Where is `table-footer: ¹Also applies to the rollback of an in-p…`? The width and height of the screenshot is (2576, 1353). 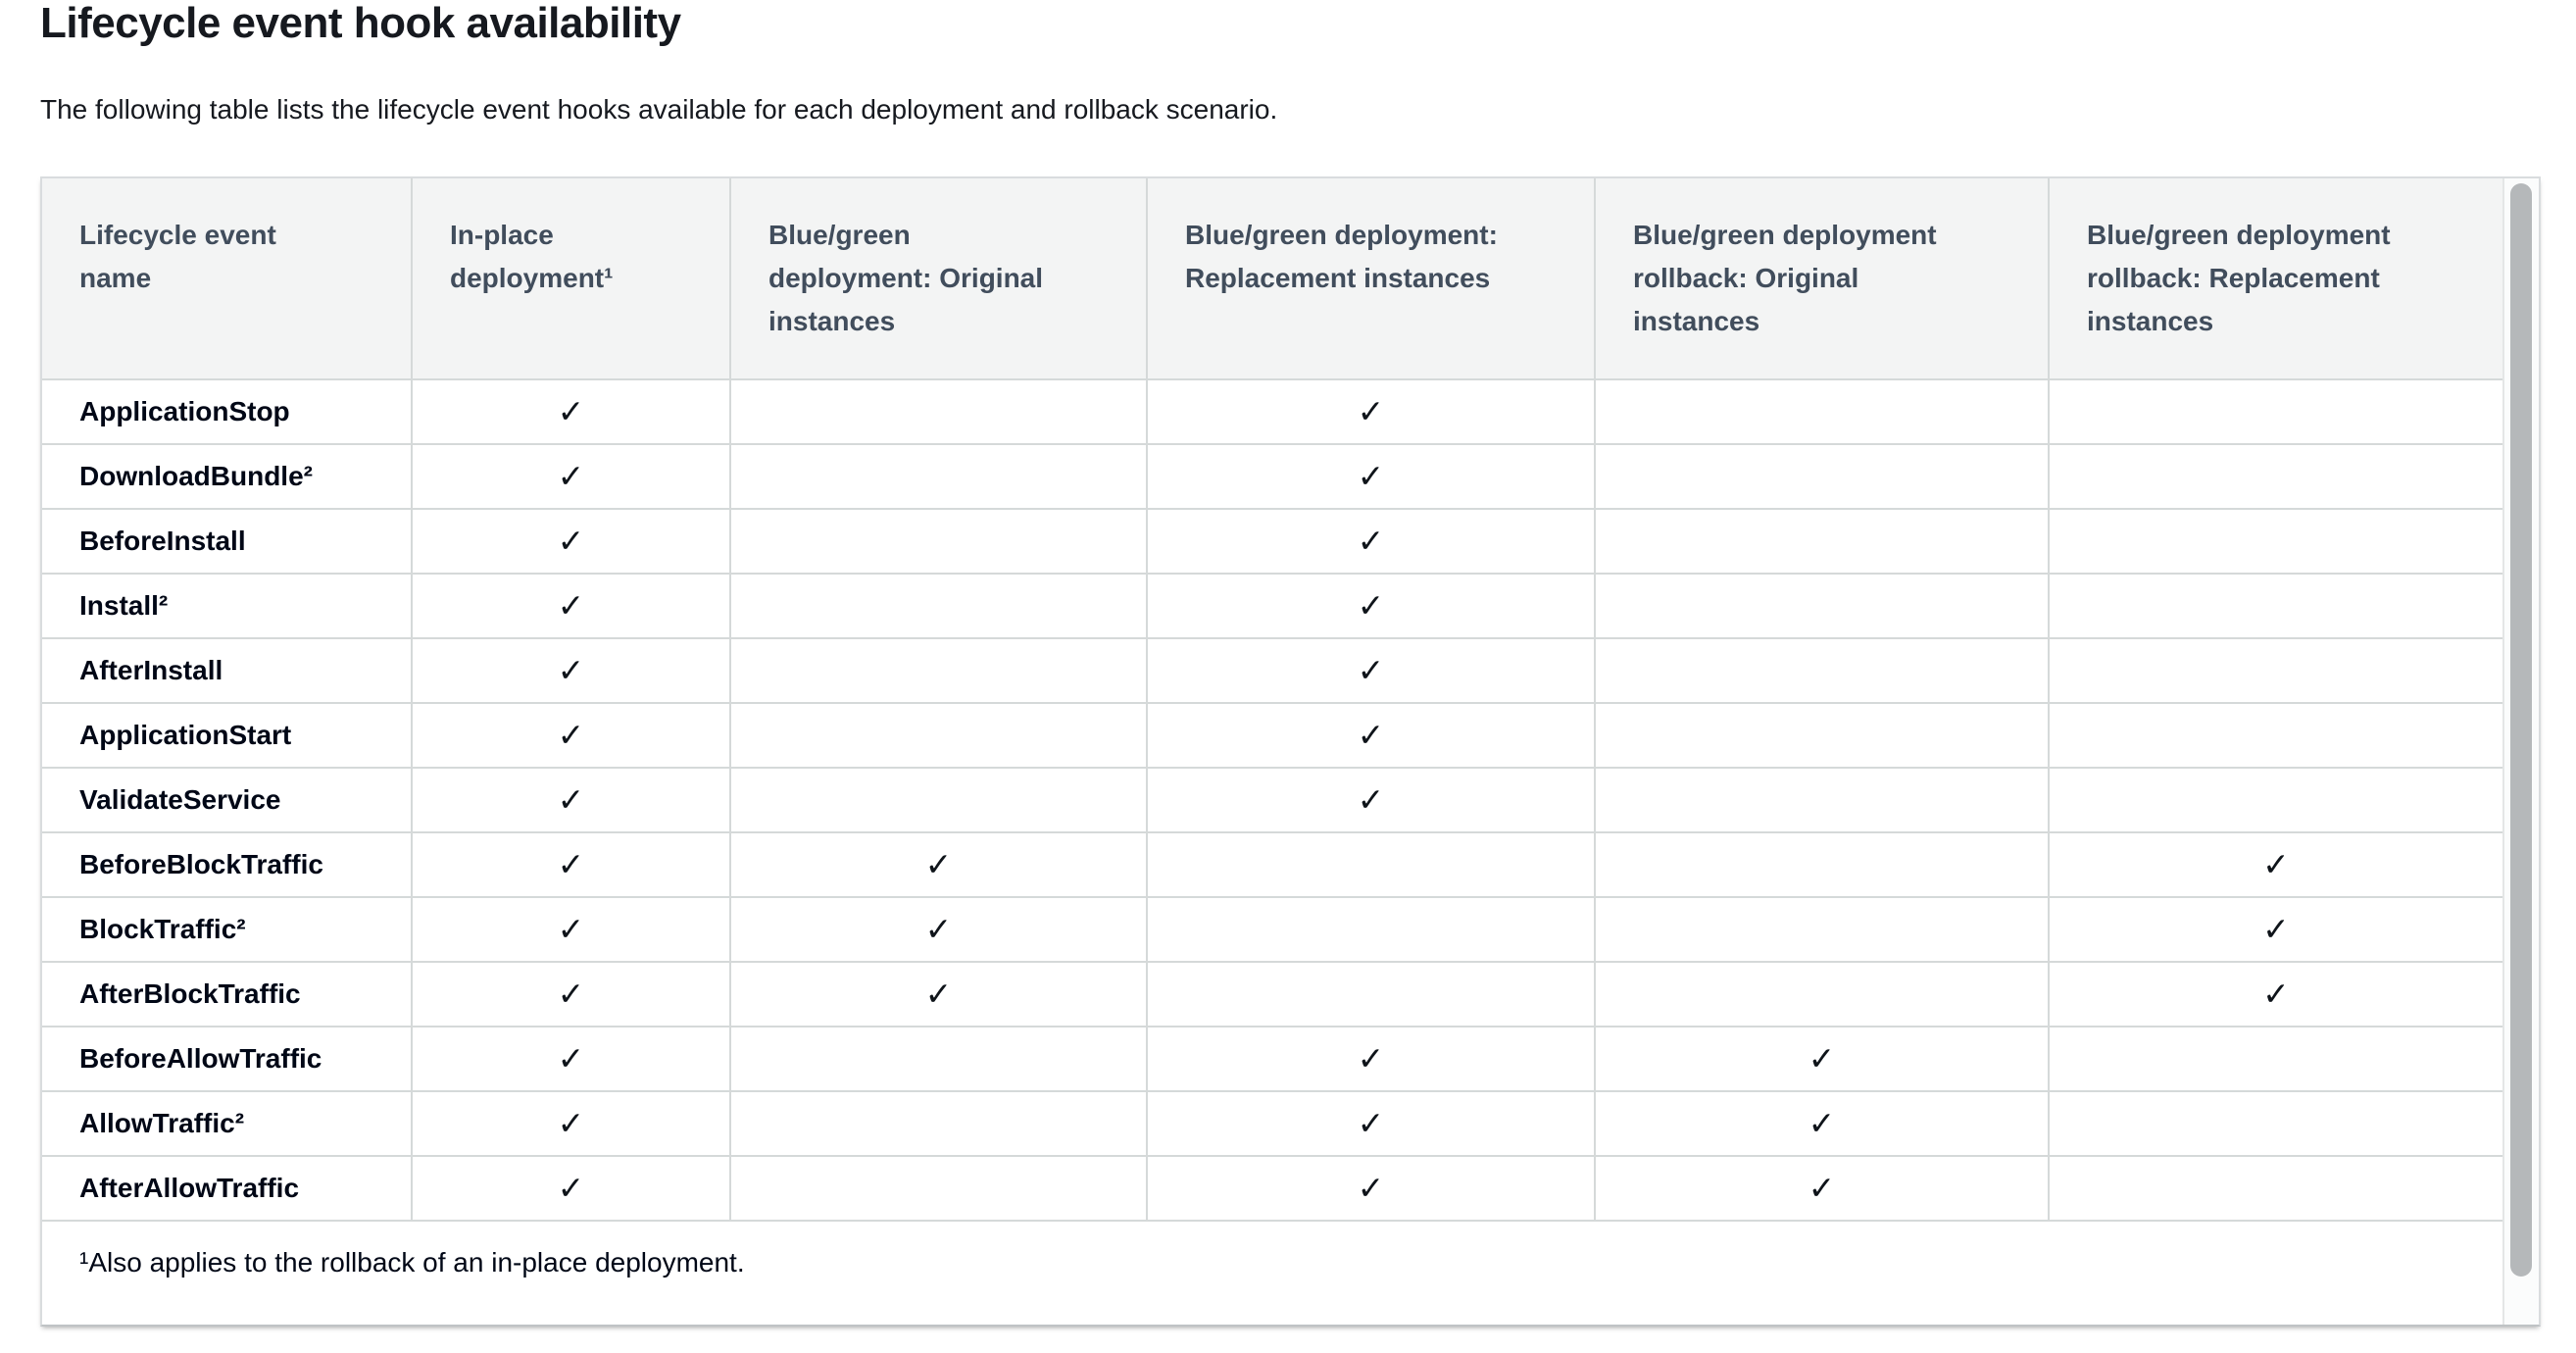
table-footer: ¹Also applies to the rollback of an in-p… is located at coordinates (1272, 1272).